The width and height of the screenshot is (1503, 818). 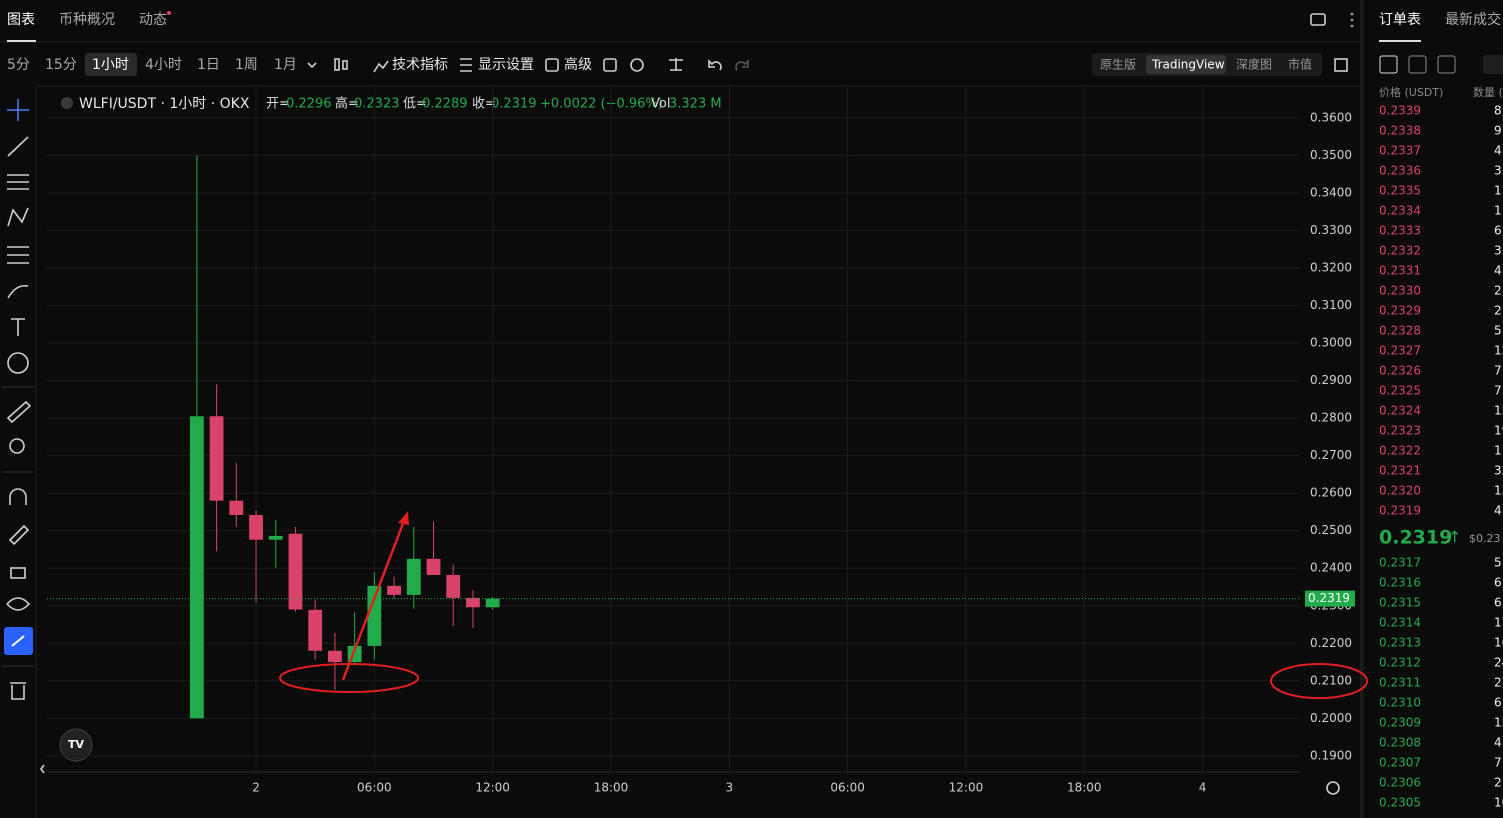 What do you see at coordinates (1331, 643) in the screenshot?
I see `y-tick-label: 0.2200` at bounding box center [1331, 643].